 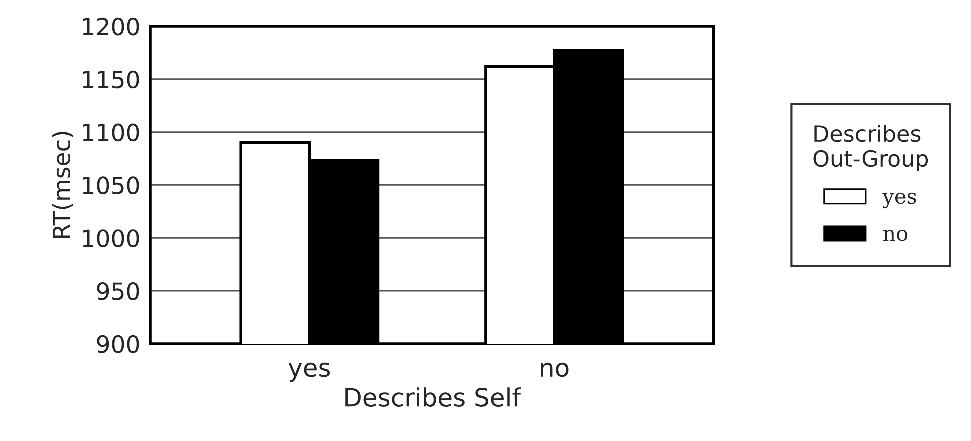 What do you see at coordinates (118, 344) in the screenshot?
I see `y-tick-label: 900` at bounding box center [118, 344].